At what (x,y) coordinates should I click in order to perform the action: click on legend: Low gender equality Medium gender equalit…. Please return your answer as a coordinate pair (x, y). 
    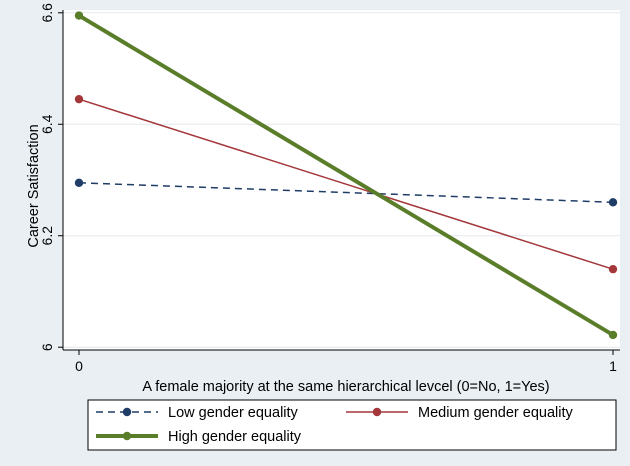
    Looking at the image, I should click on (352, 425).